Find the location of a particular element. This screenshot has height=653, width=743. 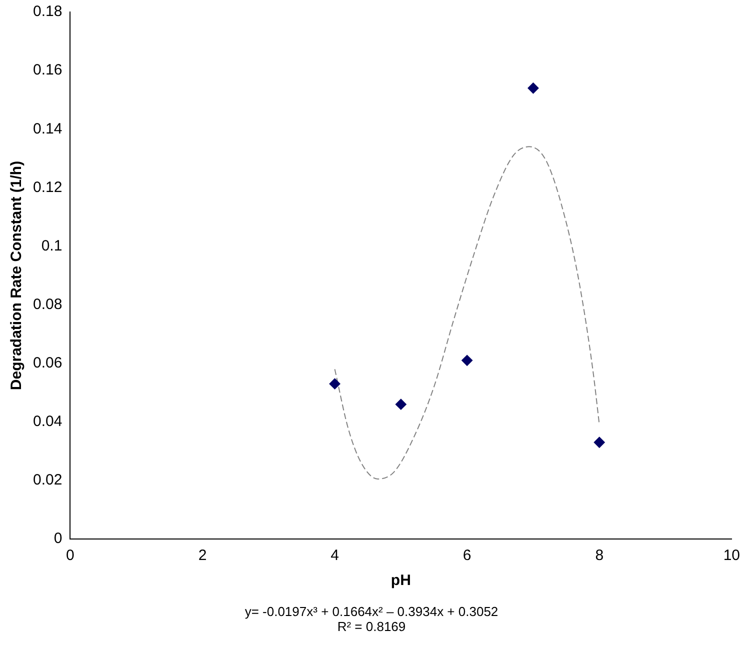

text: y= -0.0197x³ + 0.1664x² – 0.3934x + 0.3052 is located at coordinates (372, 611).